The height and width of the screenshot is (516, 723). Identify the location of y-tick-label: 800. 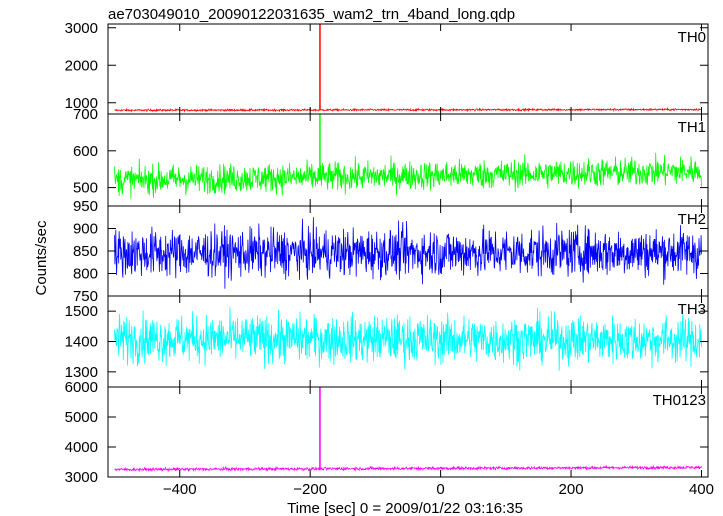
(85, 274).